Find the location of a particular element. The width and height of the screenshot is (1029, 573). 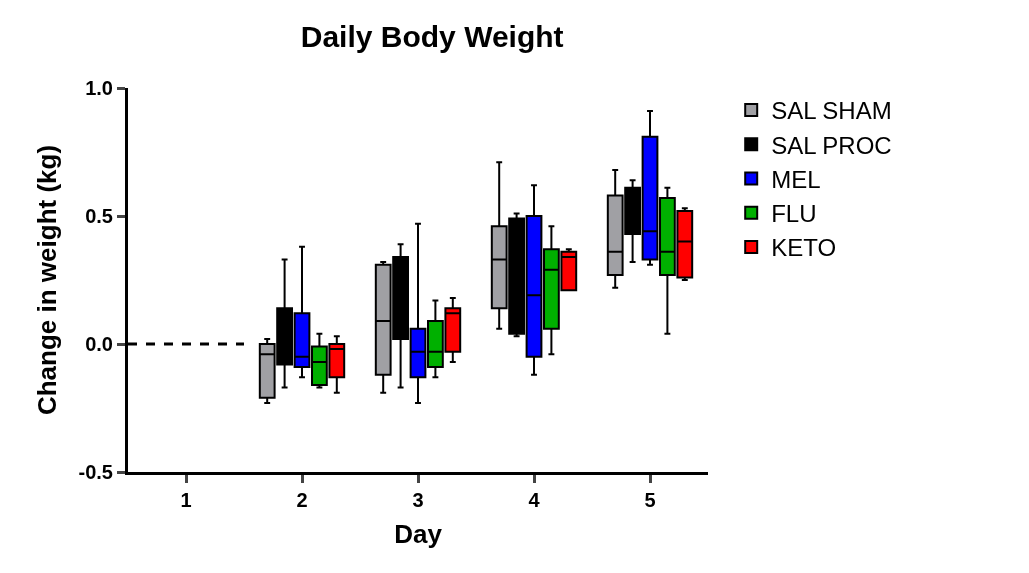

x-tick-label: 5 is located at coordinates (650, 500).